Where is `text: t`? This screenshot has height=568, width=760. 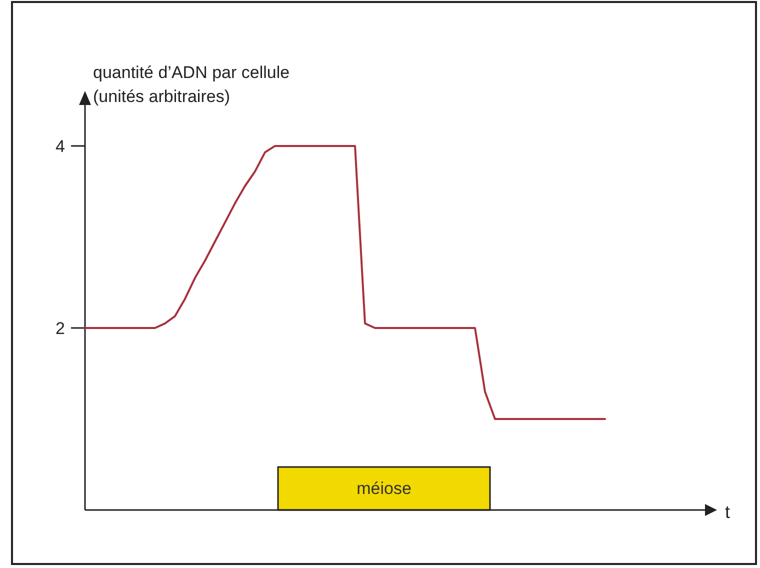
text: t is located at coordinates (727, 512).